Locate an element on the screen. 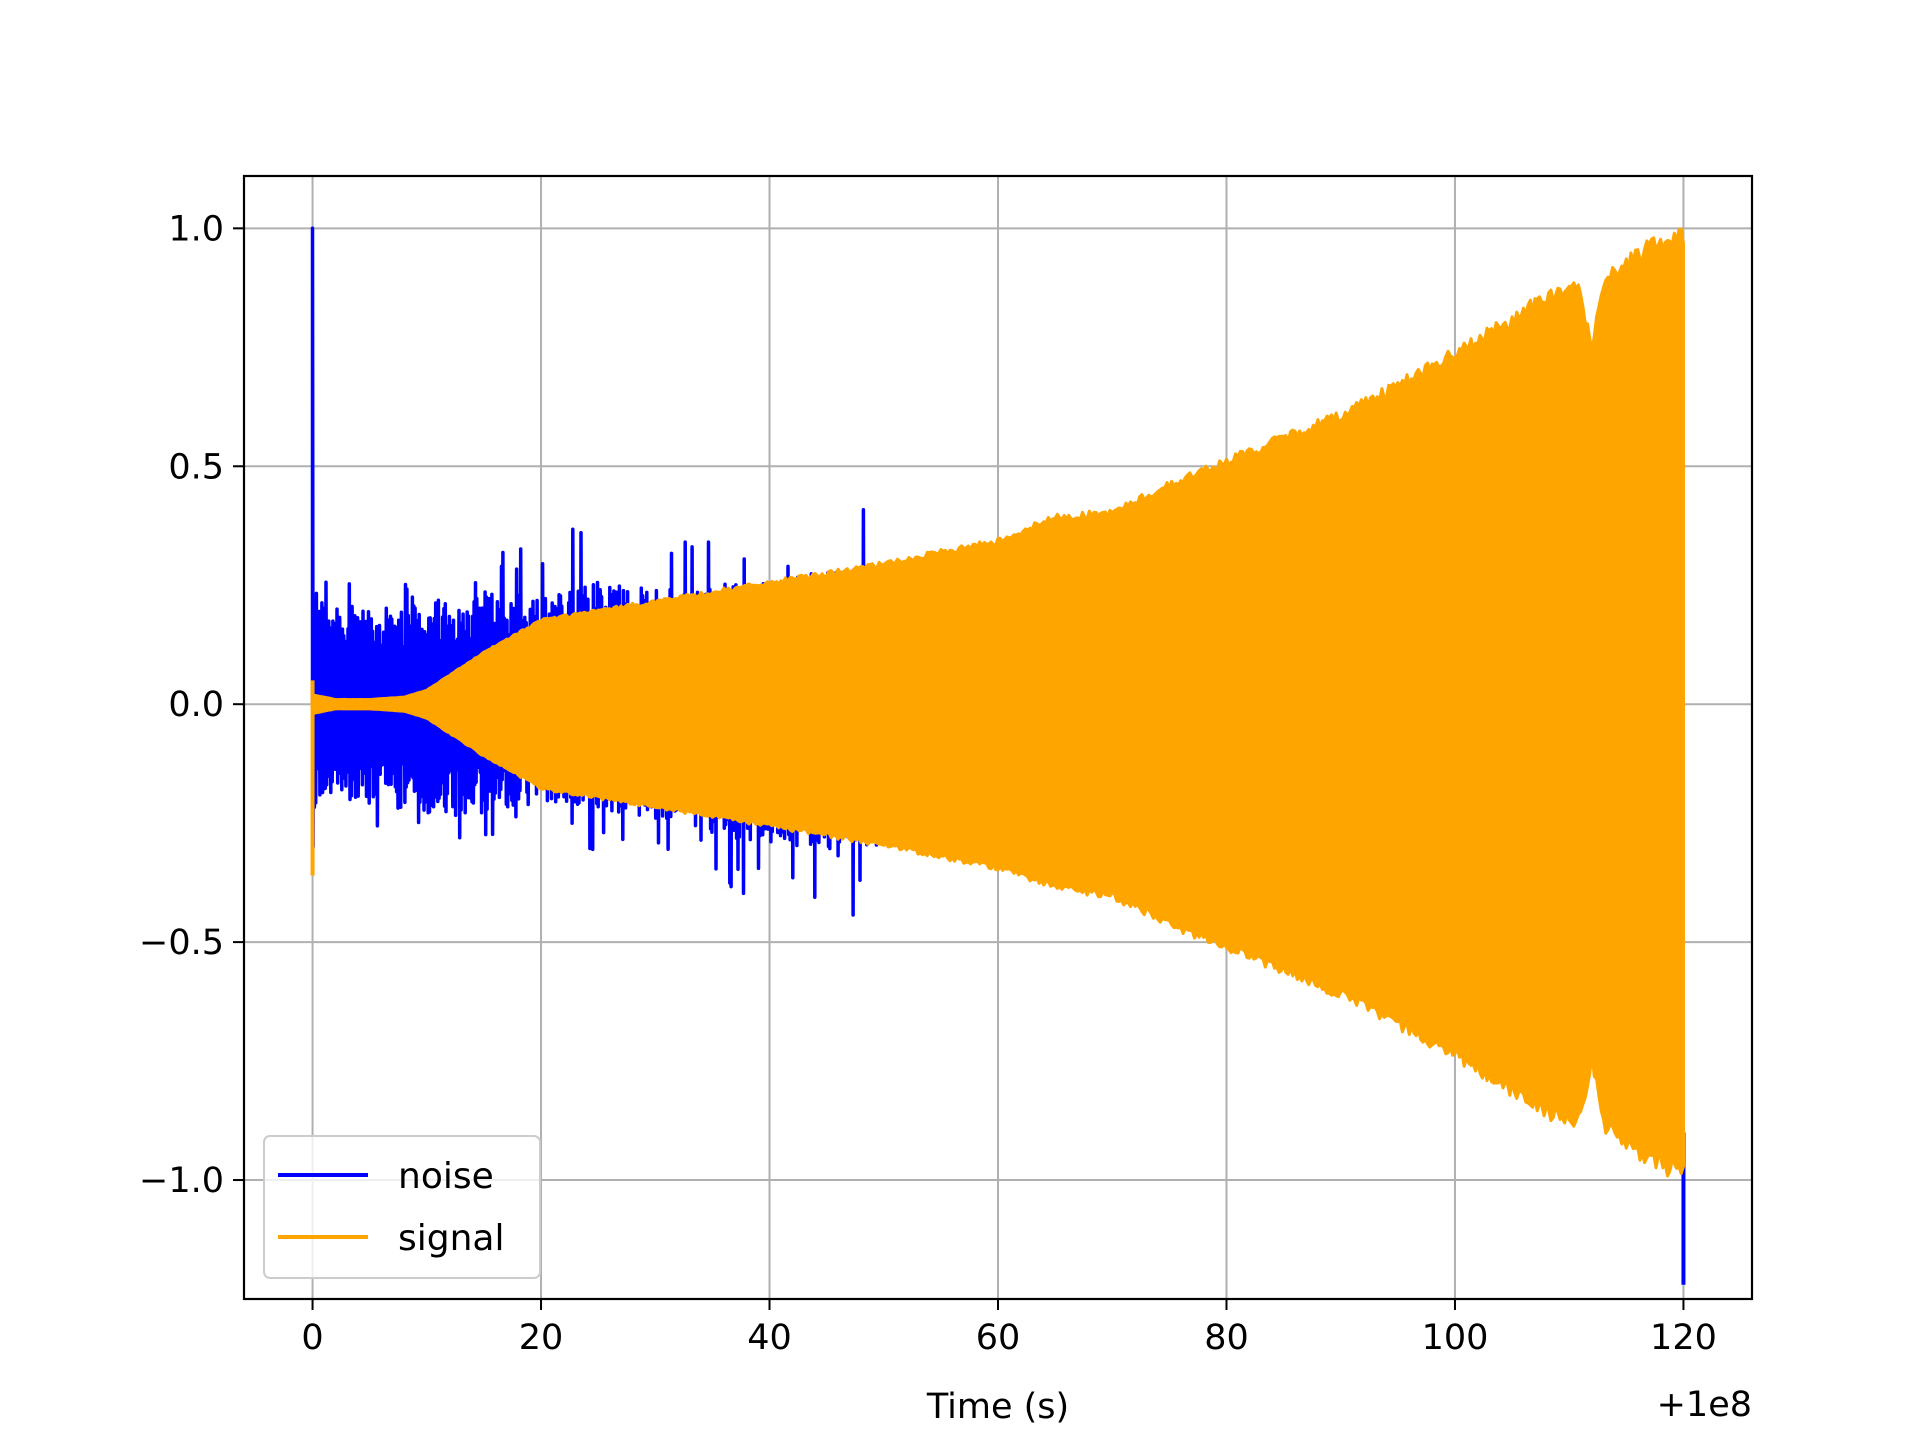  x-axis-offset-label: +1e8 is located at coordinates (1704, 1405).